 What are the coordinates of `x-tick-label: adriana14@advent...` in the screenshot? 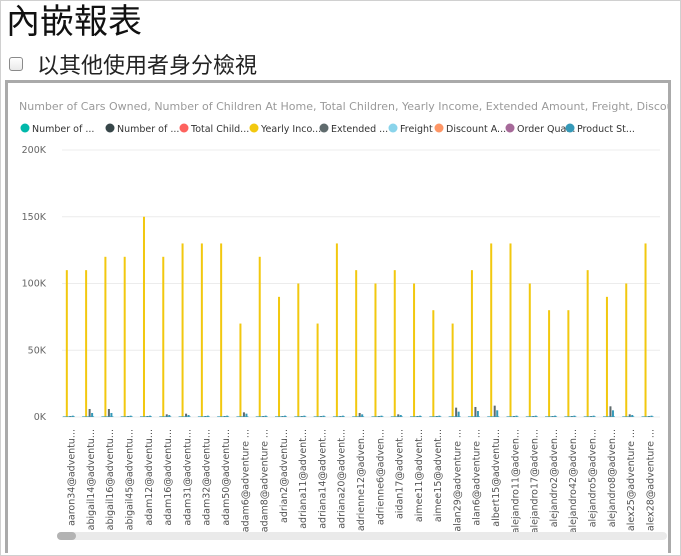 It's located at (322, 479).